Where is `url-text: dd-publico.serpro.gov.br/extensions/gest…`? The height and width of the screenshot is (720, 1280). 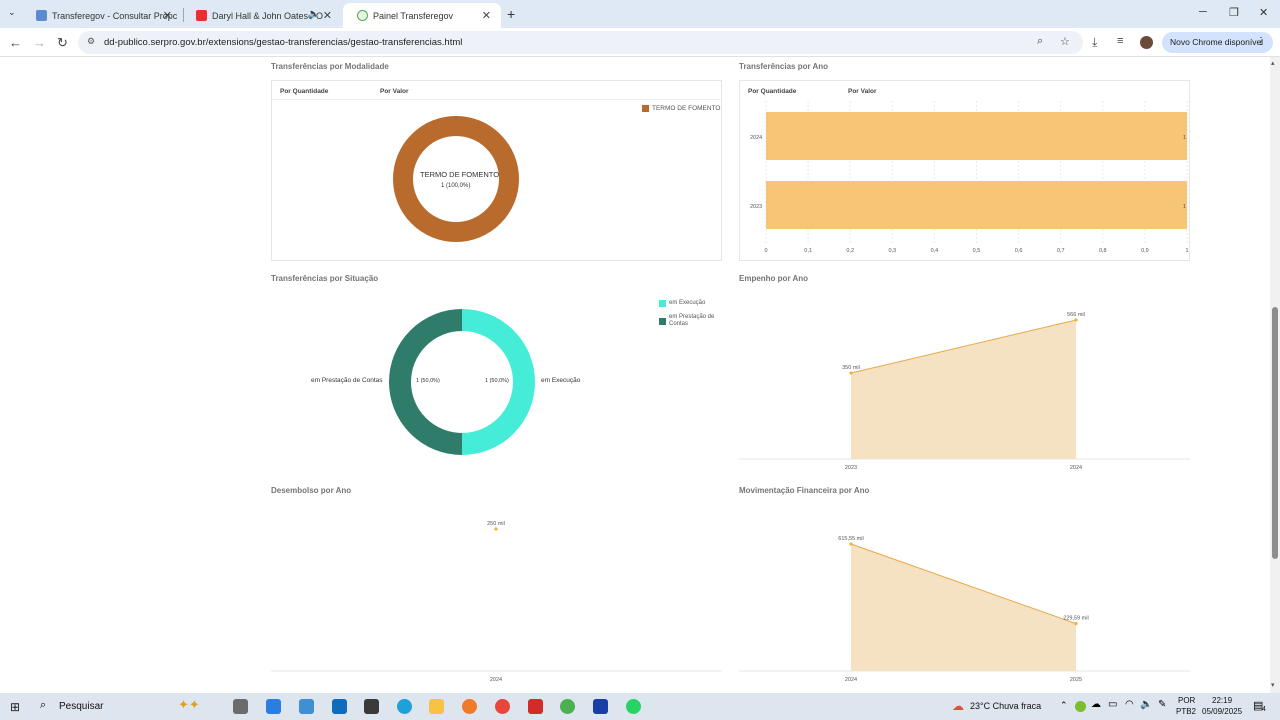 url-text: dd-publico.serpro.gov.br/extensions/gest… is located at coordinates (283, 42).